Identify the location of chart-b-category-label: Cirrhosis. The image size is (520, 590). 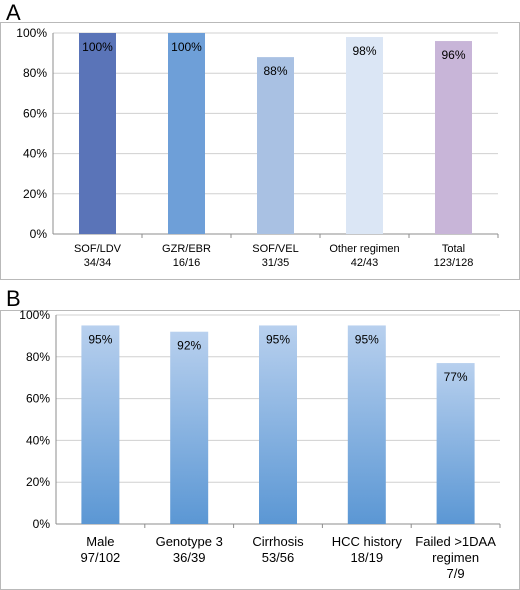
(278, 541).